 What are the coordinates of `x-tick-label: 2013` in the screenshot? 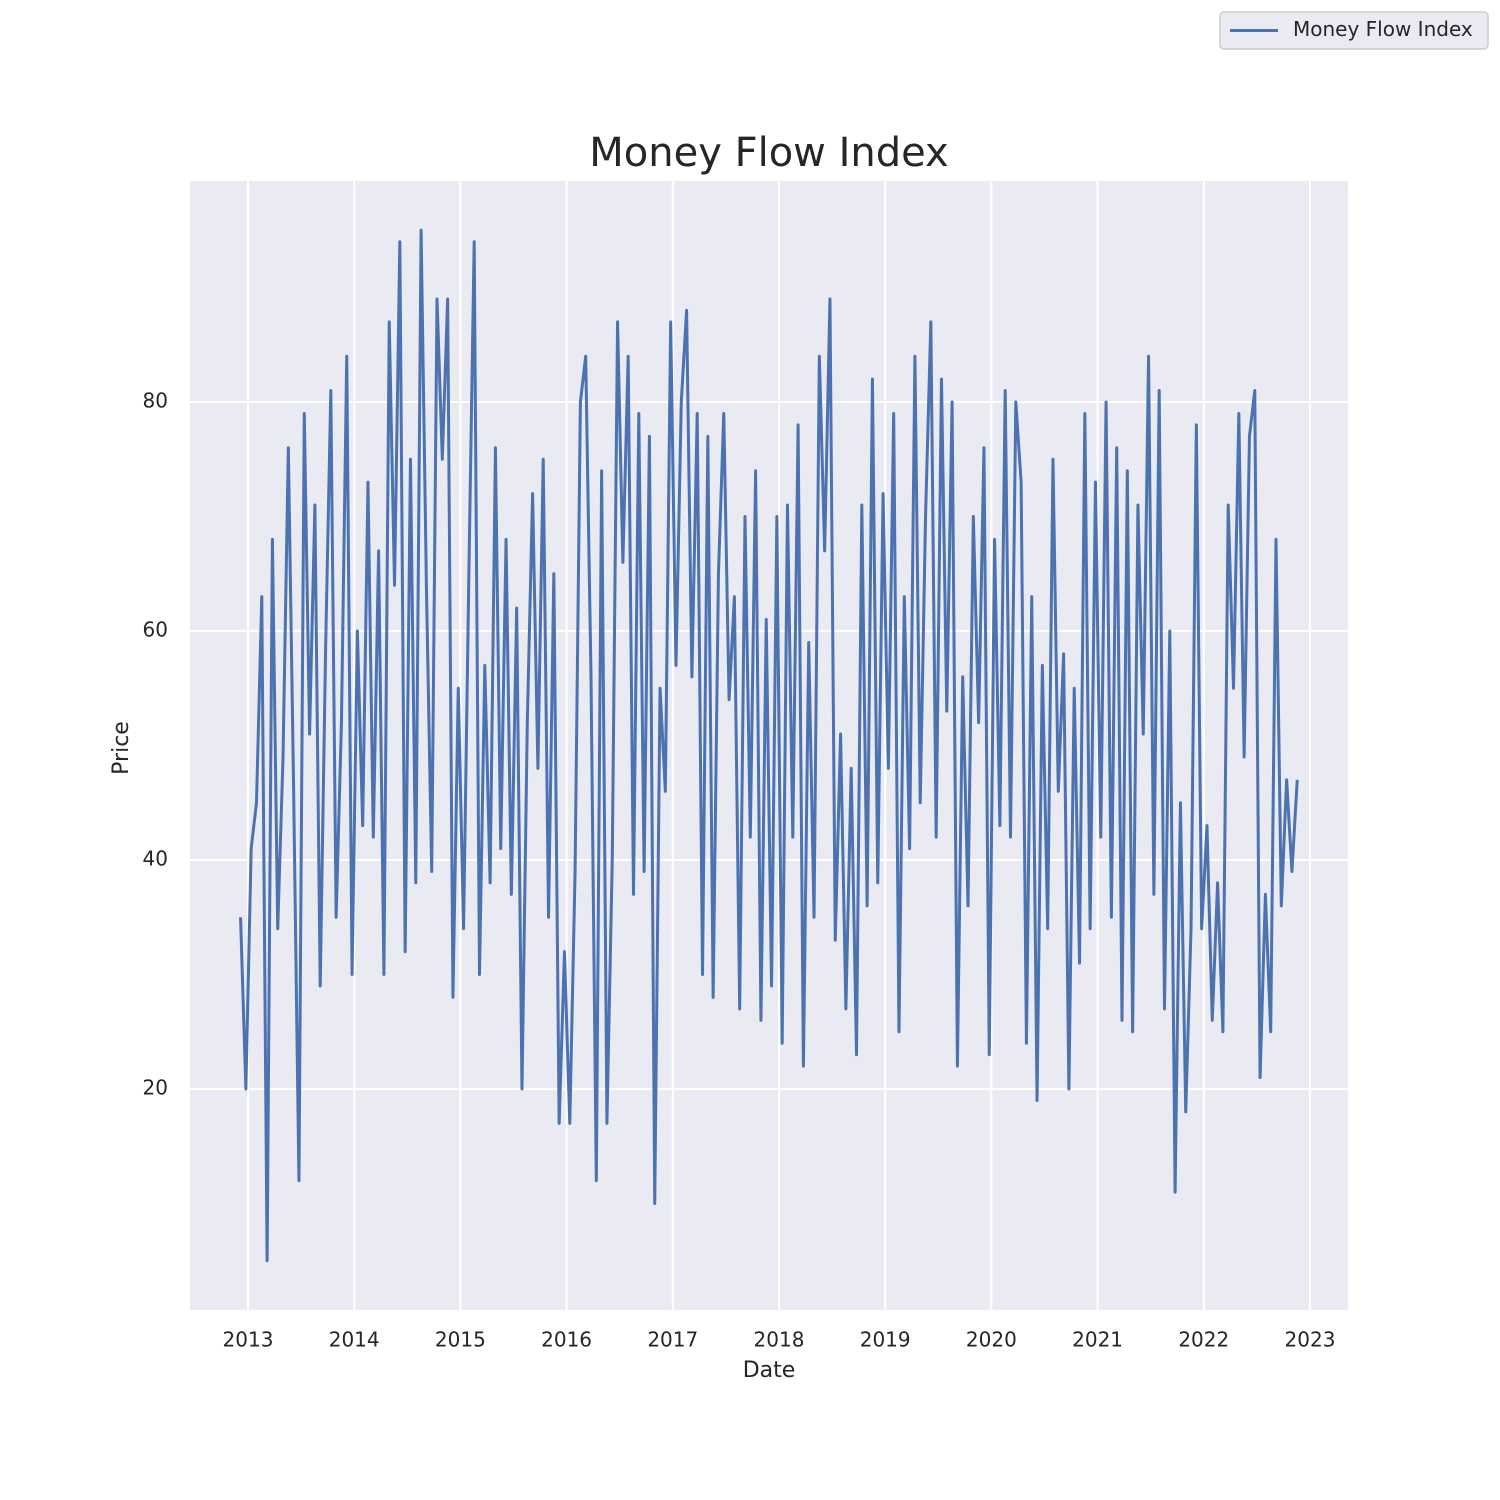 It's located at (248, 1340).